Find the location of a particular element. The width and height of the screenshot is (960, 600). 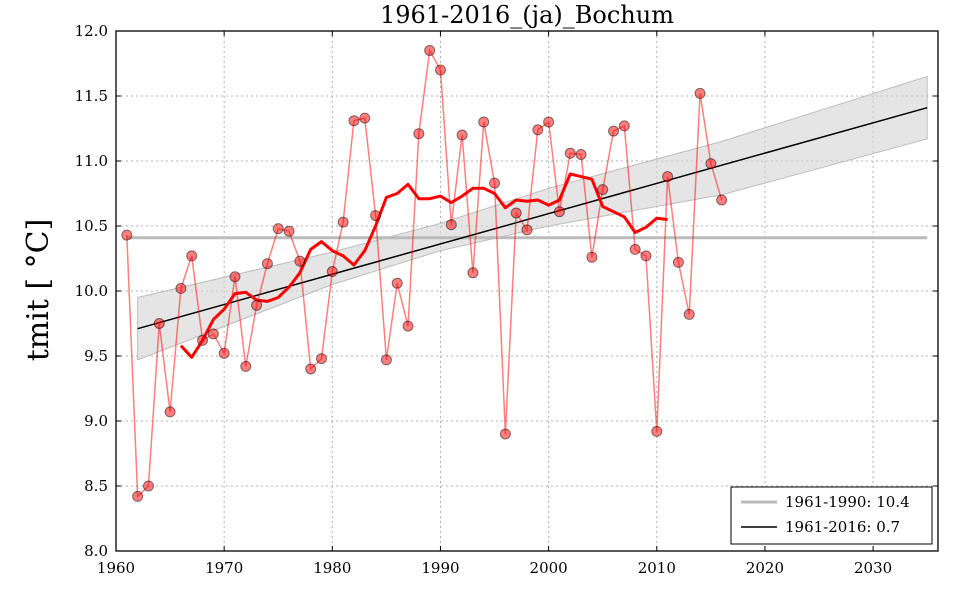

x-tick-label: 2030 is located at coordinates (873, 568).